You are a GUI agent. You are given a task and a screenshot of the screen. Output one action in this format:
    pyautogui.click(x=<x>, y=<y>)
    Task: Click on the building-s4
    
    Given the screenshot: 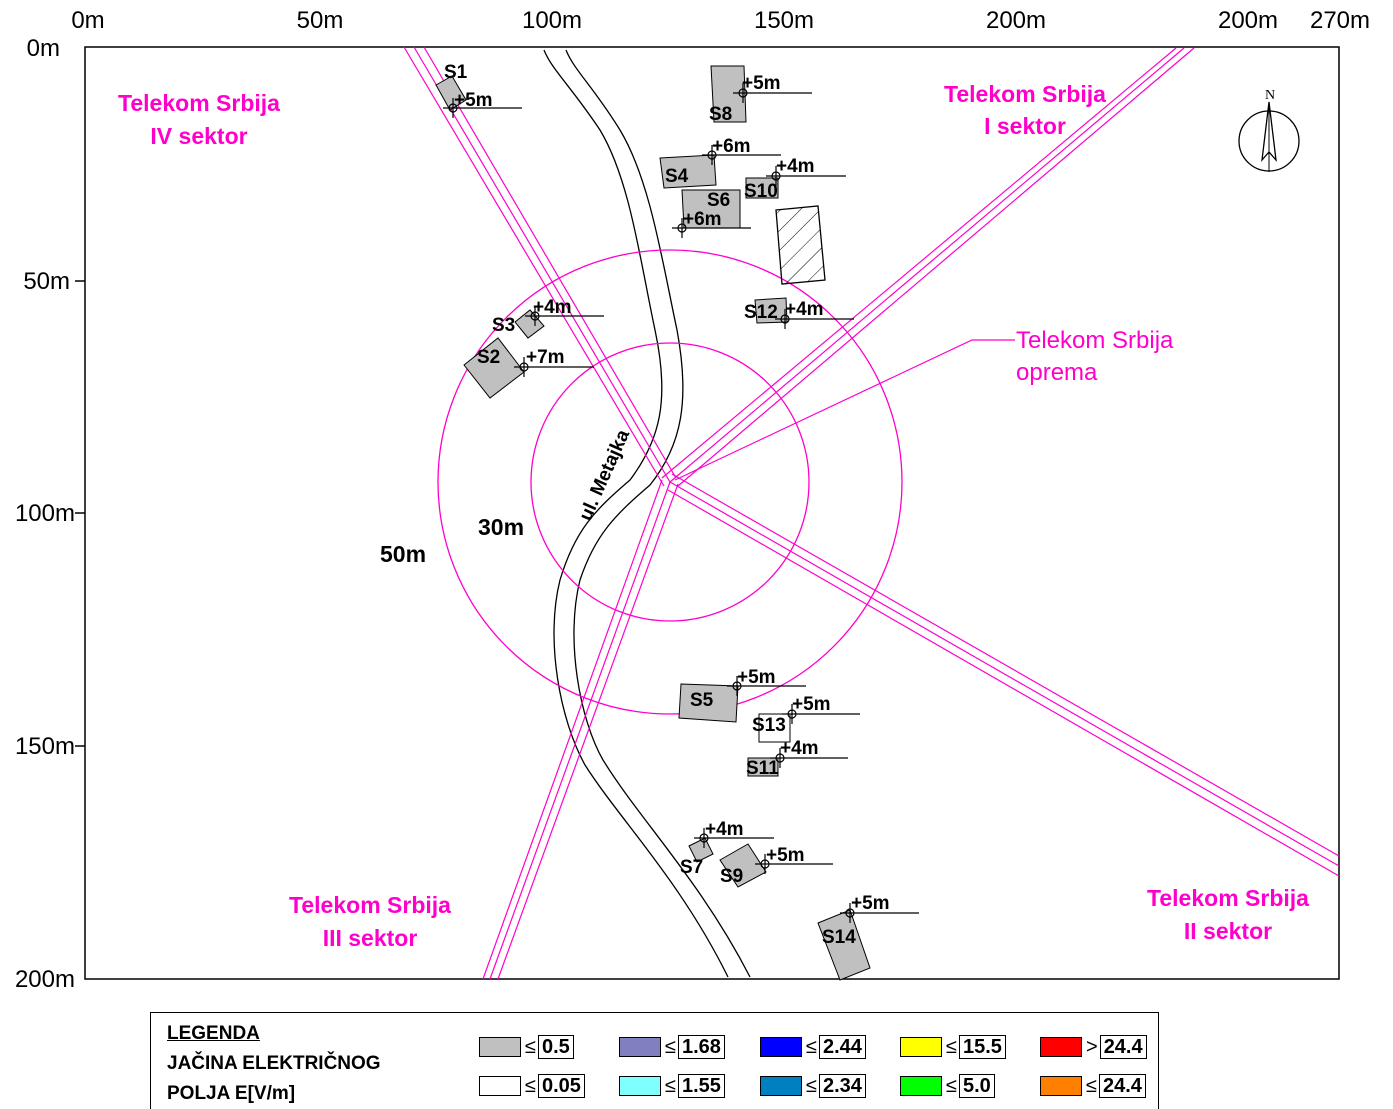 What is the action you would take?
    pyautogui.click(x=688, y=171)
    